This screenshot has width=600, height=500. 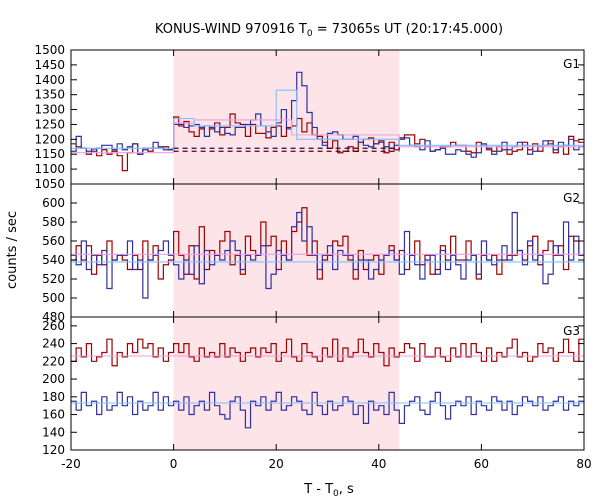 I want to click on x-axis-label: T - T0, s, so click(x=328, y=490).